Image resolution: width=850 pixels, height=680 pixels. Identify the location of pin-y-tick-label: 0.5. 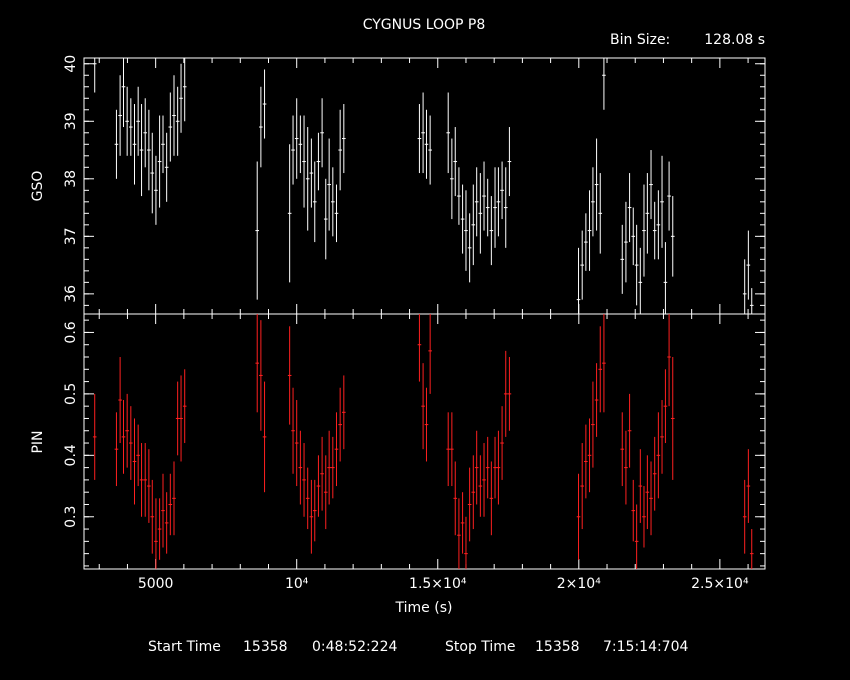
(71, 394).